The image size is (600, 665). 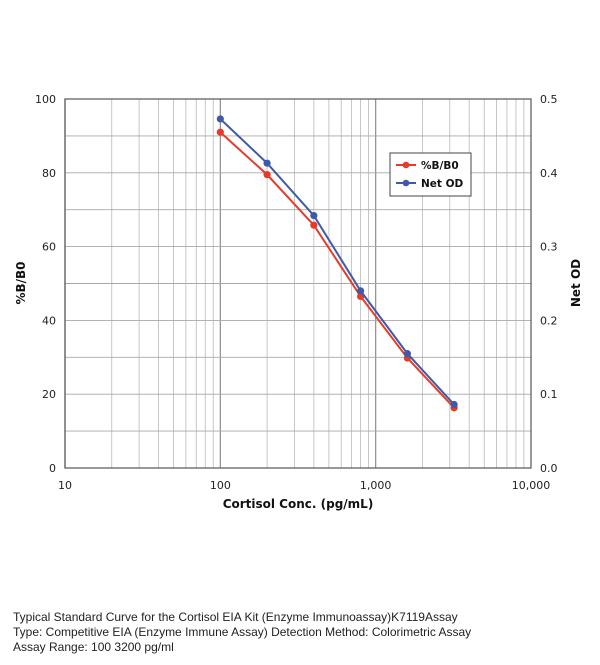 I want to click on y2-tick-label: 0.4, so click(x=549, y=173).